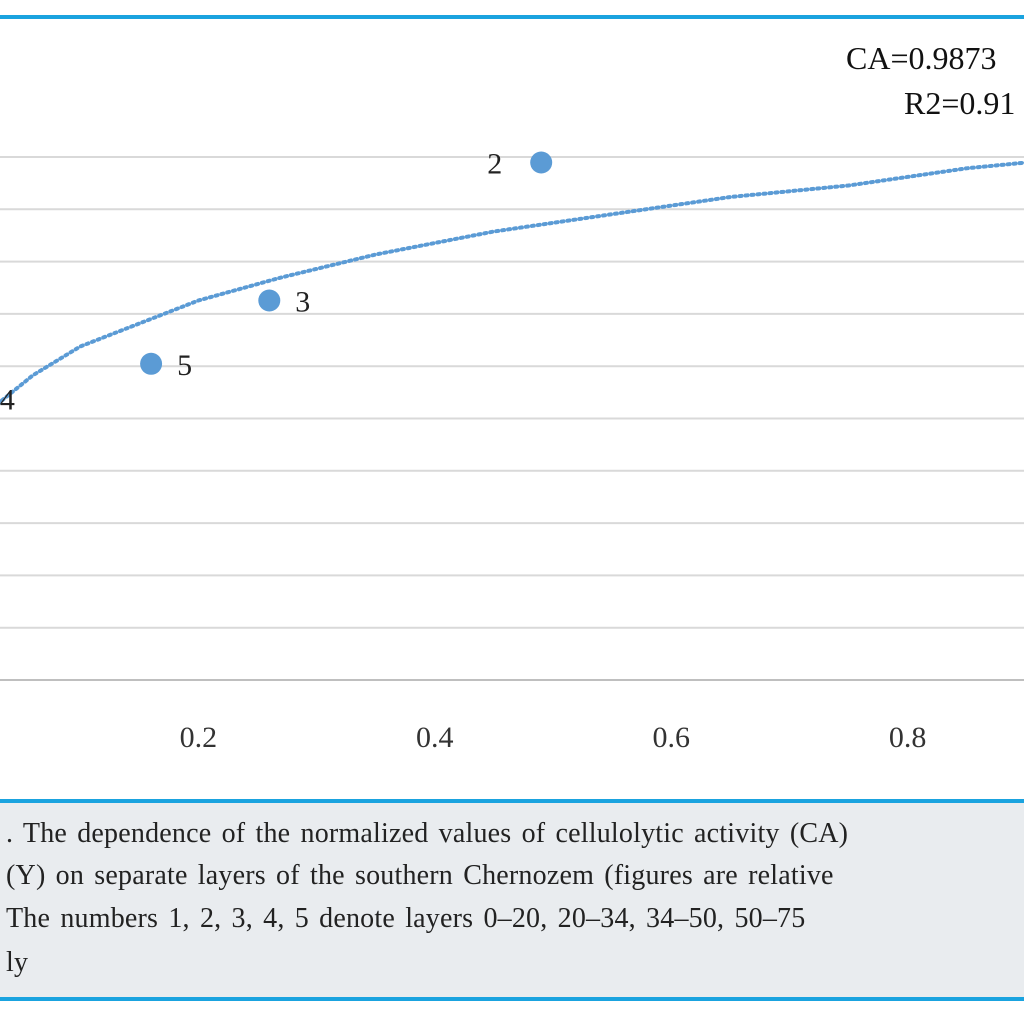 Image resolution: width=1024 pixels, height=1024 pixels. What do you see at coordinates (199, 737) in the screenshot?
I see `x-tick-label: 0.2` at bounding box center [199, 737].